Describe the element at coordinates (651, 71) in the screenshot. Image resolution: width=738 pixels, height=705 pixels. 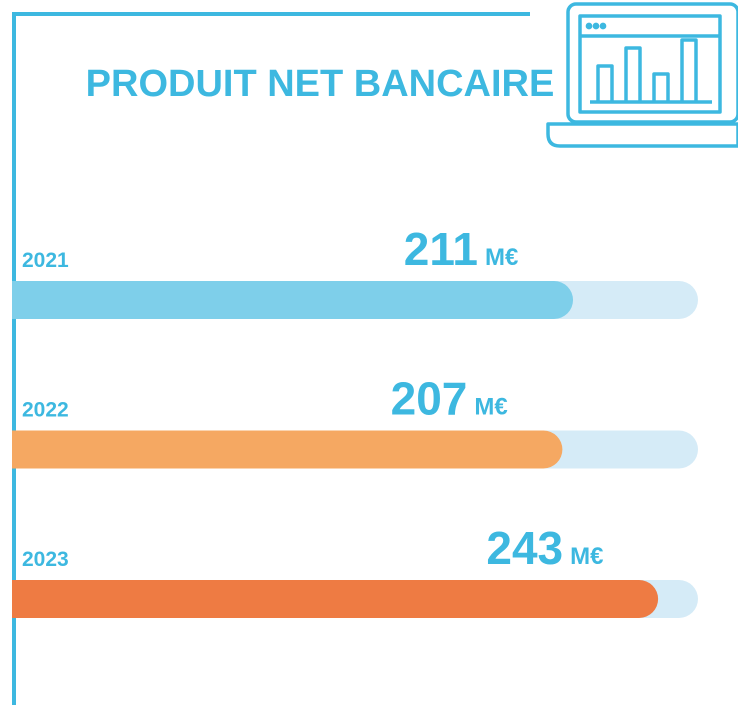
I see `icon-bars` at that location.